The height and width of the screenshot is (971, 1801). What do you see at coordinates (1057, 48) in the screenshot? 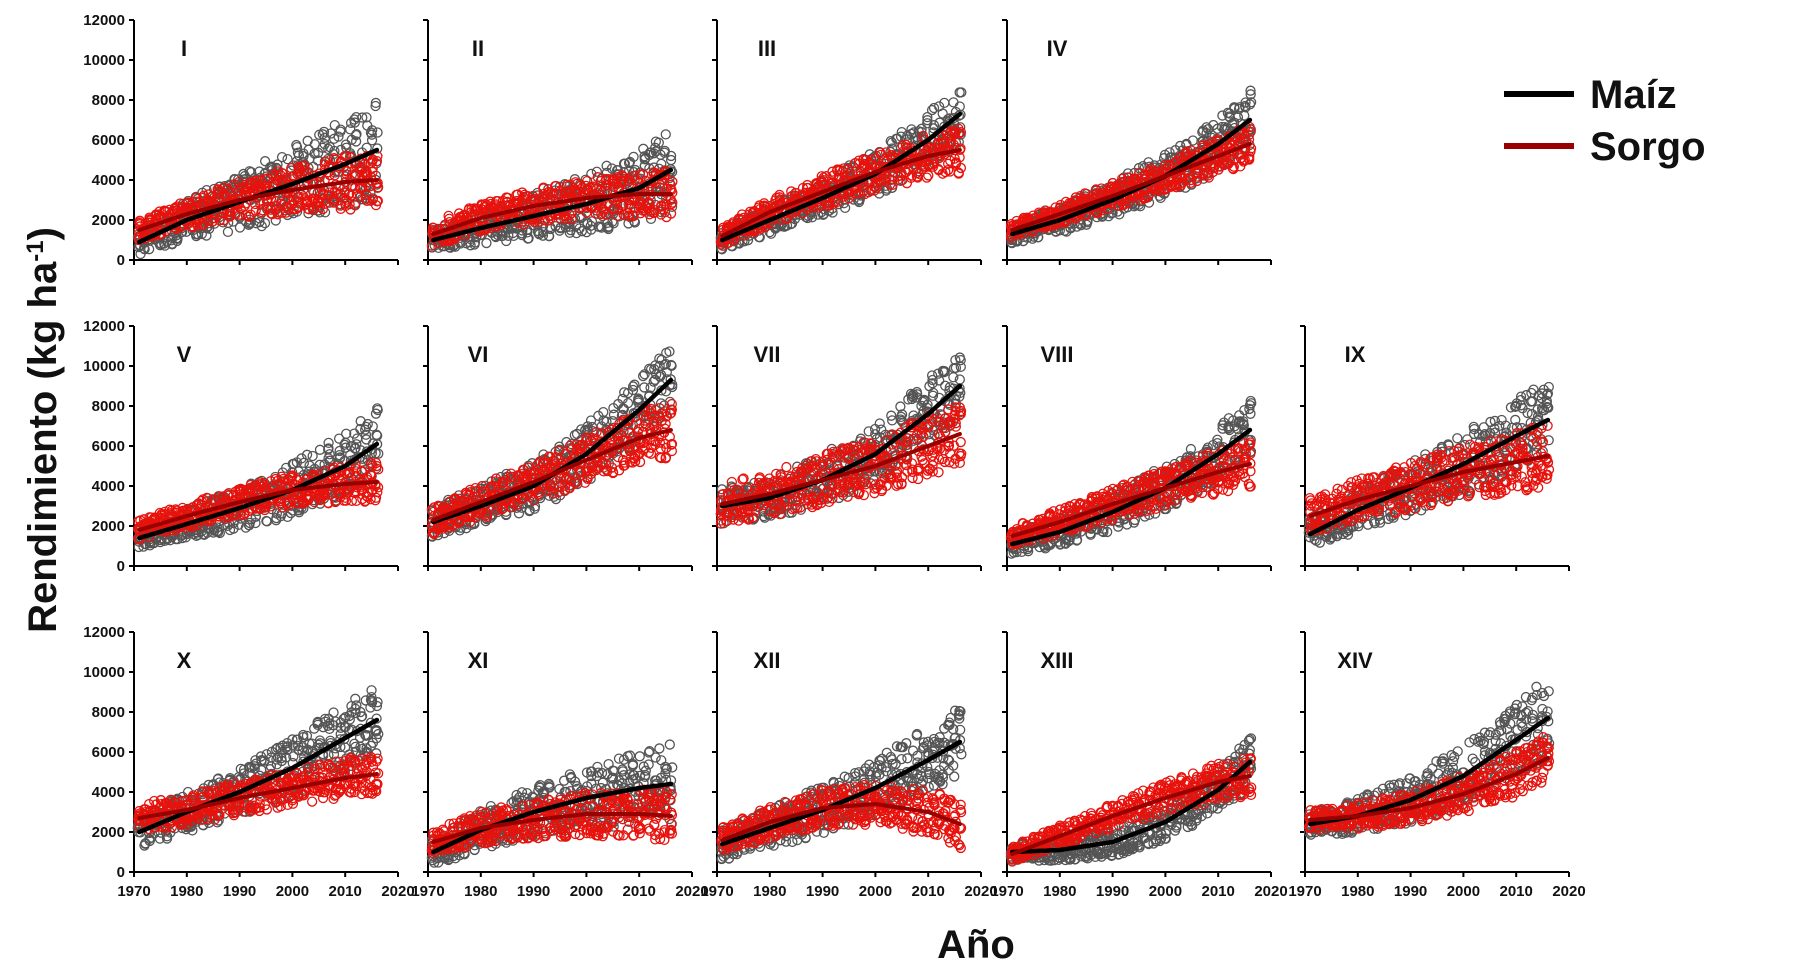
I see `panel-label: IV` at bounding box center [1057, 48].